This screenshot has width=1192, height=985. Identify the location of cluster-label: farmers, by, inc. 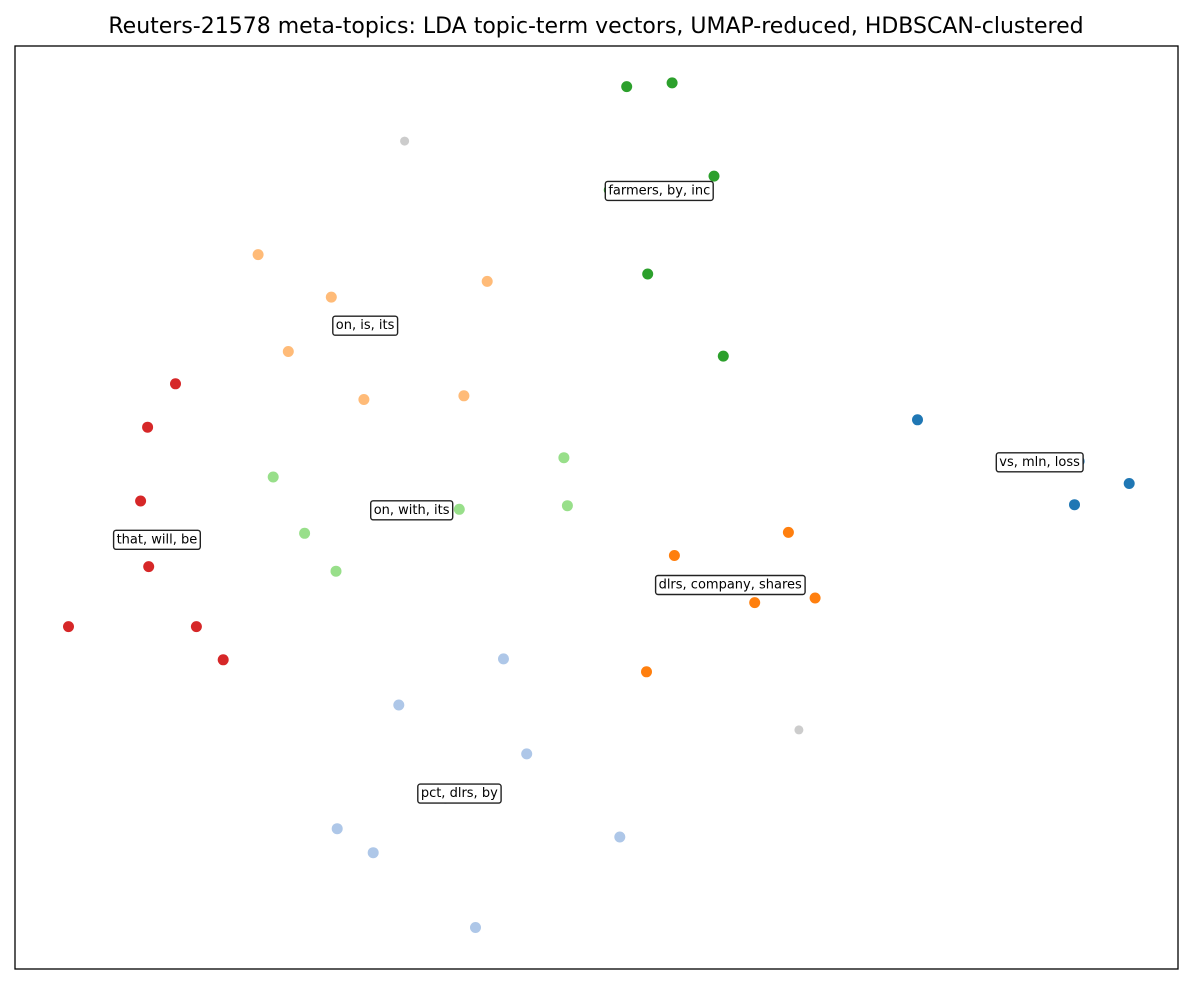
(659, 191).